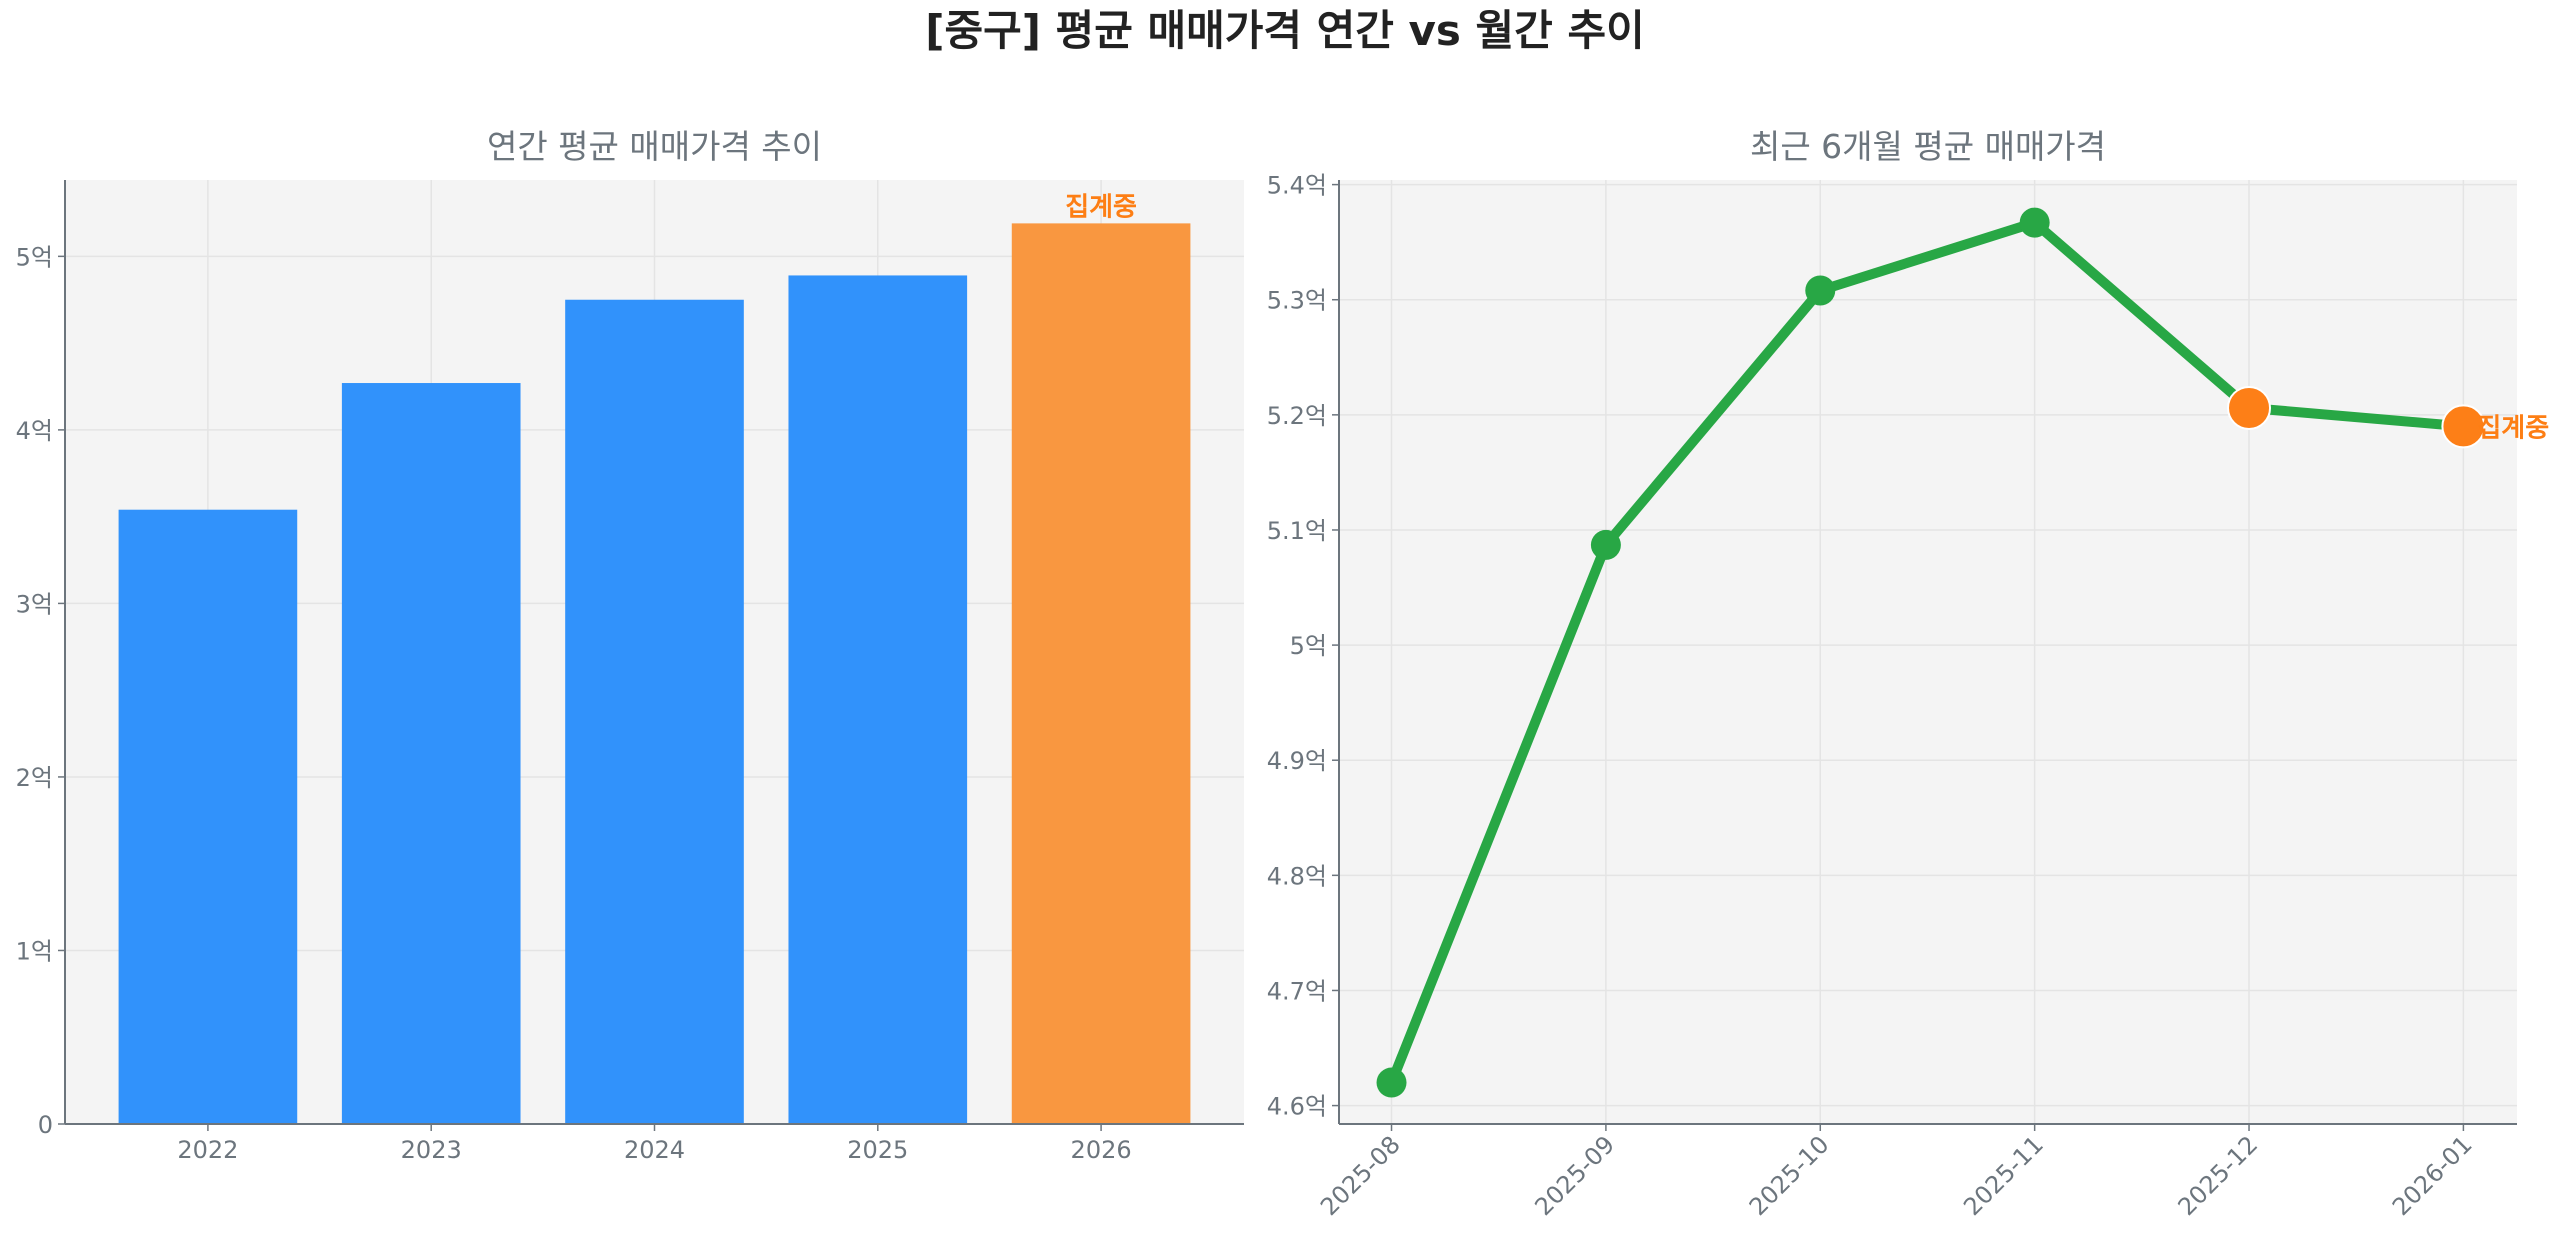  What do you see at coordinates (2432, 1175) in the screenshot?
I see `x-tick-label: 2026-01` at bounding box center [2432, 1175].